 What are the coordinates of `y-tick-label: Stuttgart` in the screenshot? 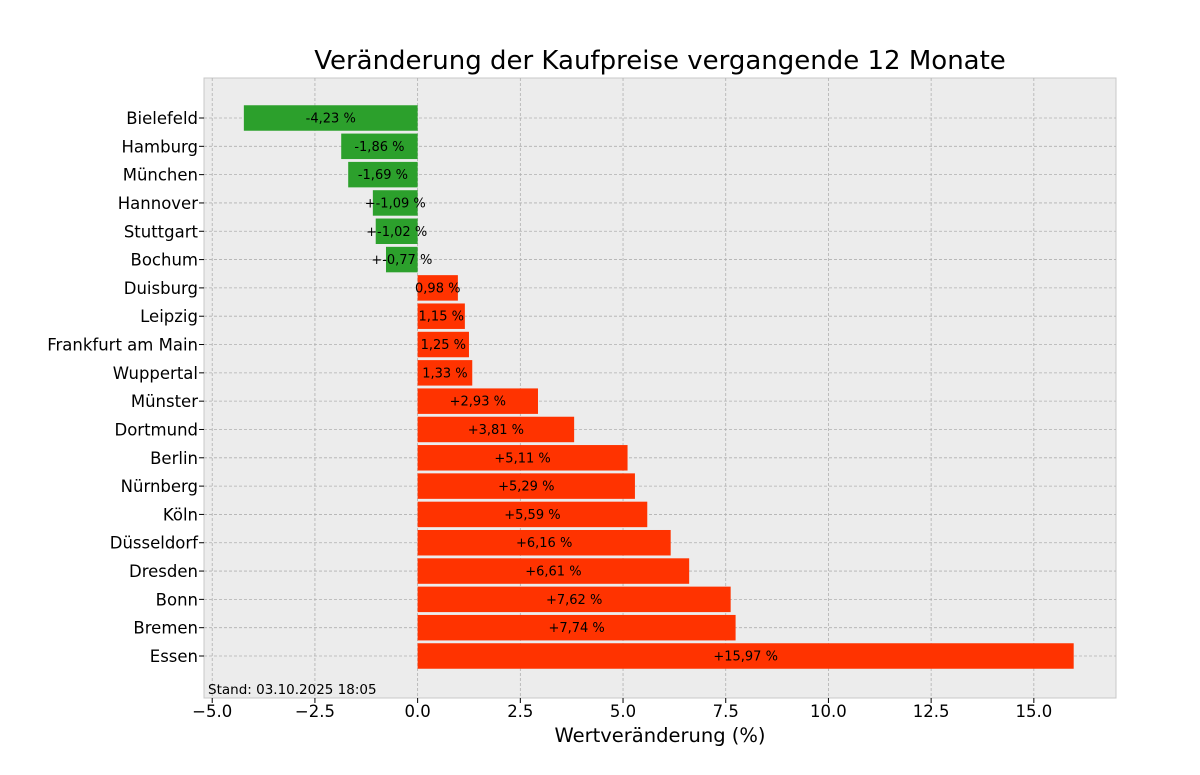 It's located at (161, 231).